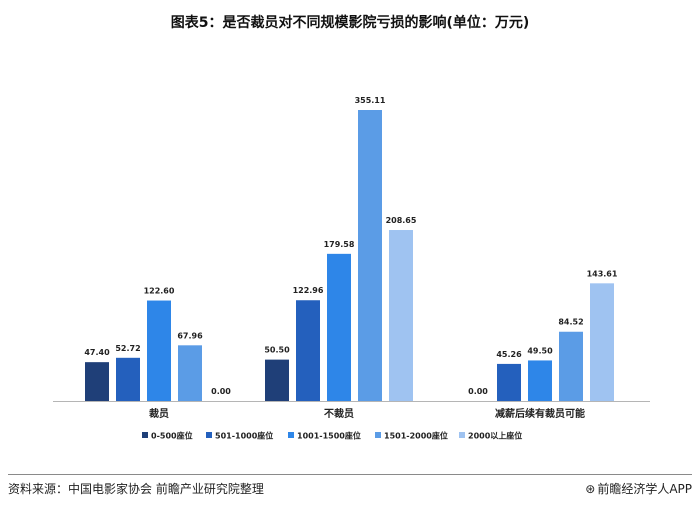  What do you see at coordinates (136, 489) in the screenshot?
I see `source-note: 资料来源：中国电影家协会 前瞻产业研究院整理` at bounding box center [136, 489].